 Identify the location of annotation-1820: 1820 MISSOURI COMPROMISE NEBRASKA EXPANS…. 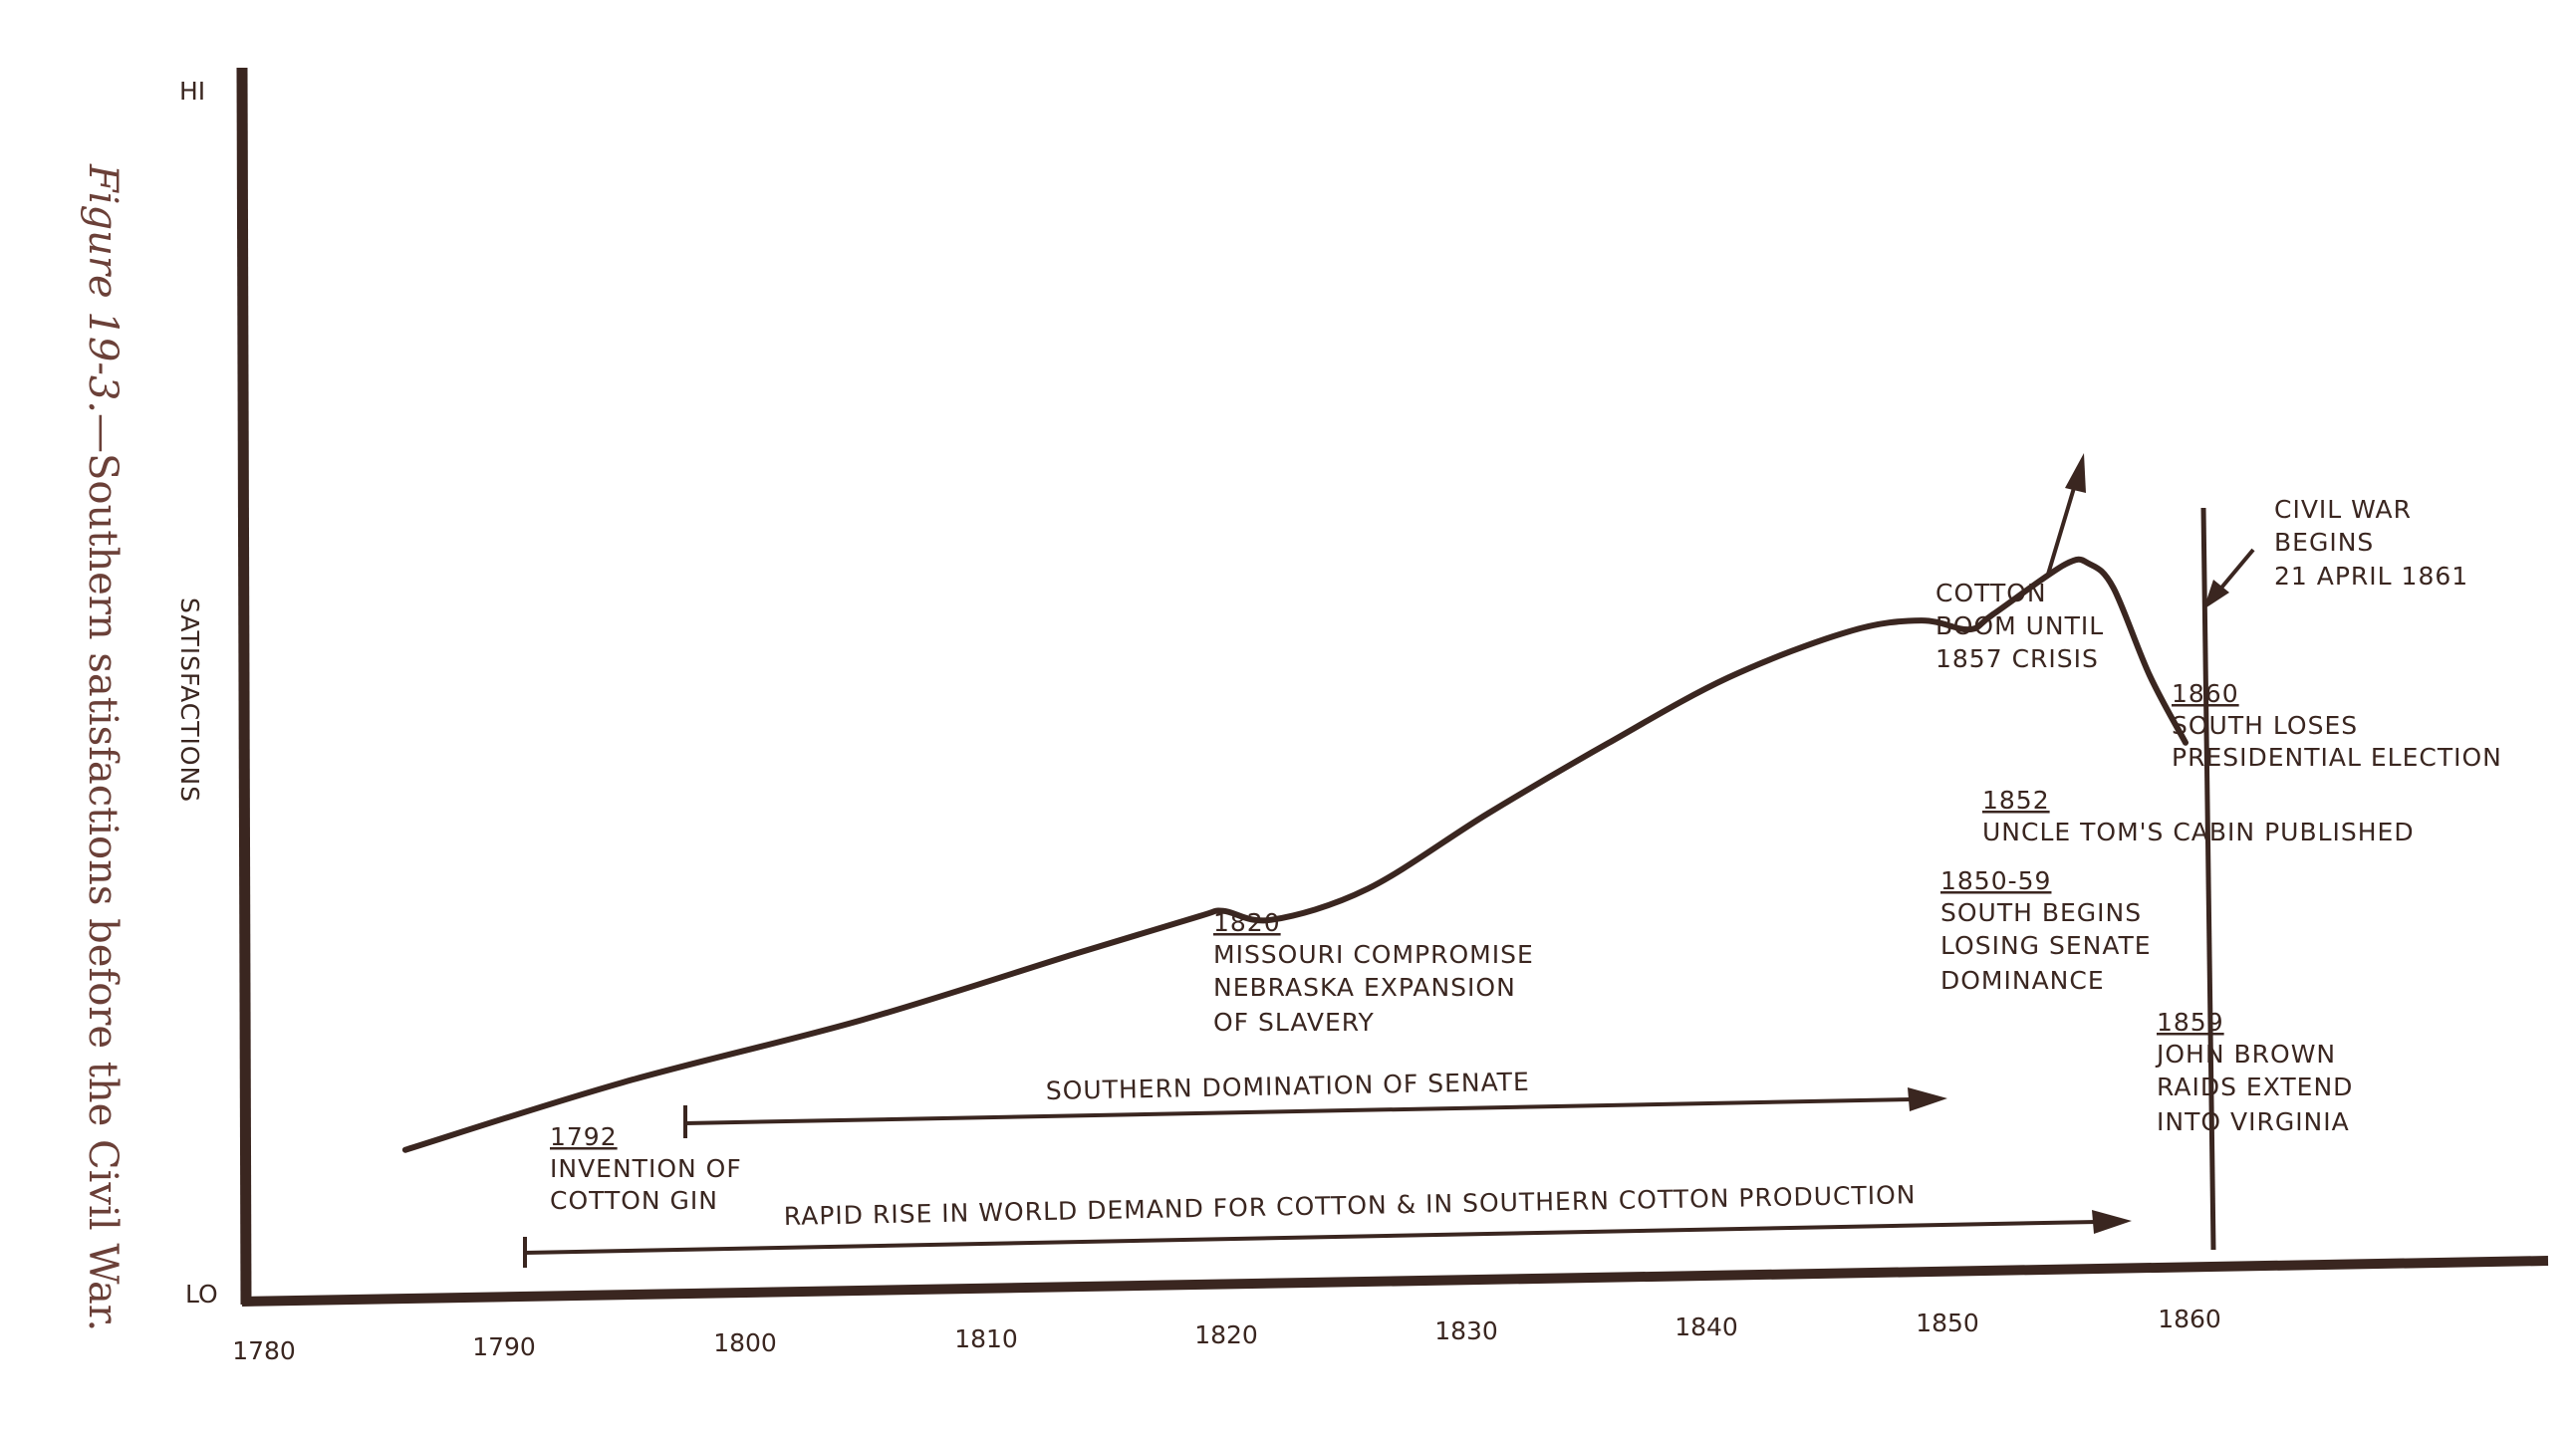
(1373, 972).